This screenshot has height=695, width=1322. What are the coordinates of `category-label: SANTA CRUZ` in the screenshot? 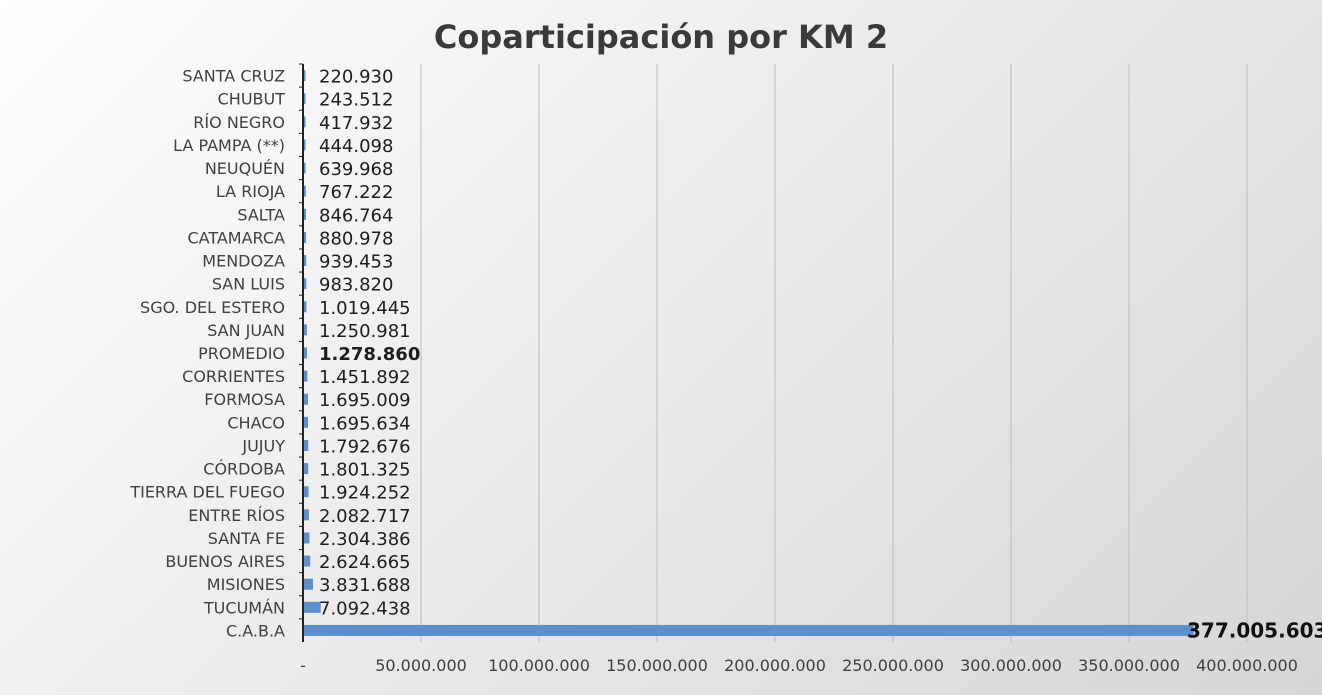 It's located at (233, 76).